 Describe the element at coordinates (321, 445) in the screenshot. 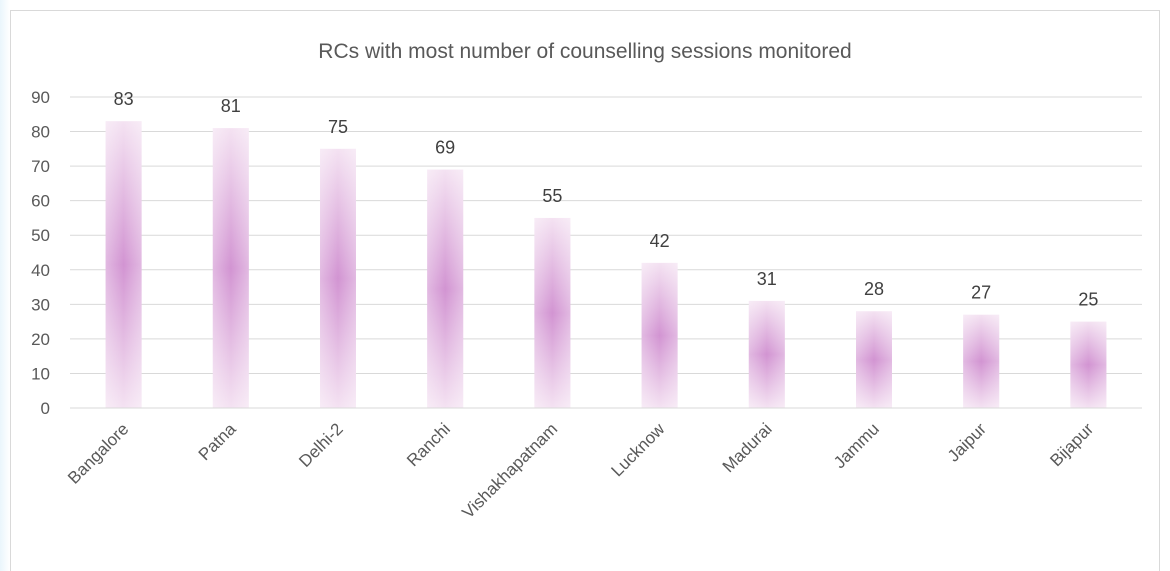

I see `x-tick-label: Delhi-2` at that location.